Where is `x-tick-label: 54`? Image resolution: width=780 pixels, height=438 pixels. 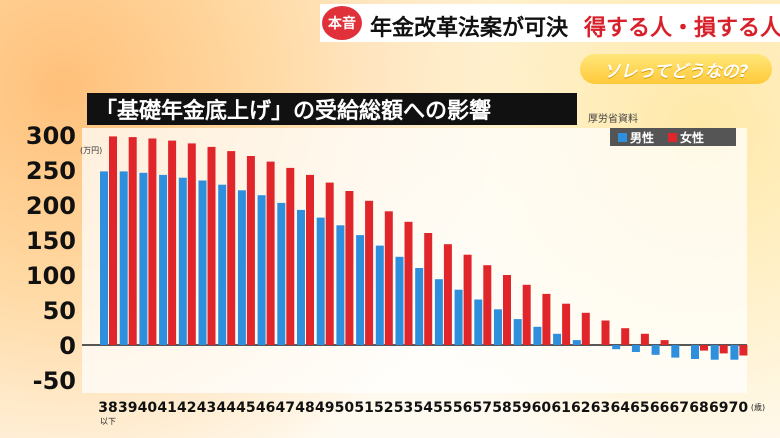
x-tick-label: 54 is located at coordinates (423, 408).